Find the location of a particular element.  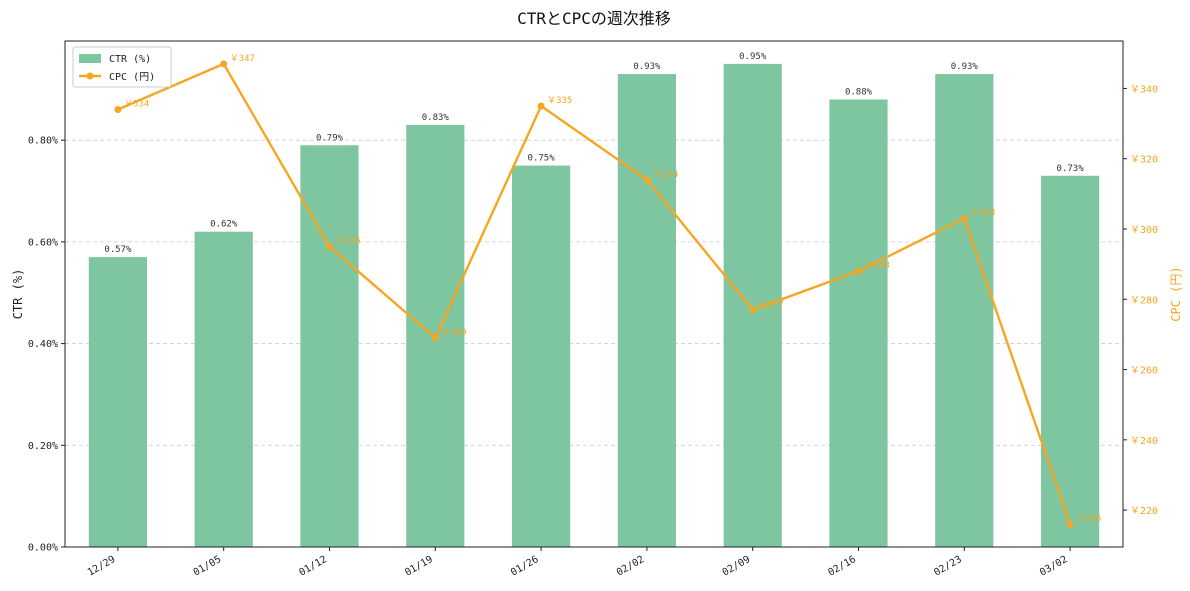

y-tick-label: 0.80% is located at coordinates (43, 141).